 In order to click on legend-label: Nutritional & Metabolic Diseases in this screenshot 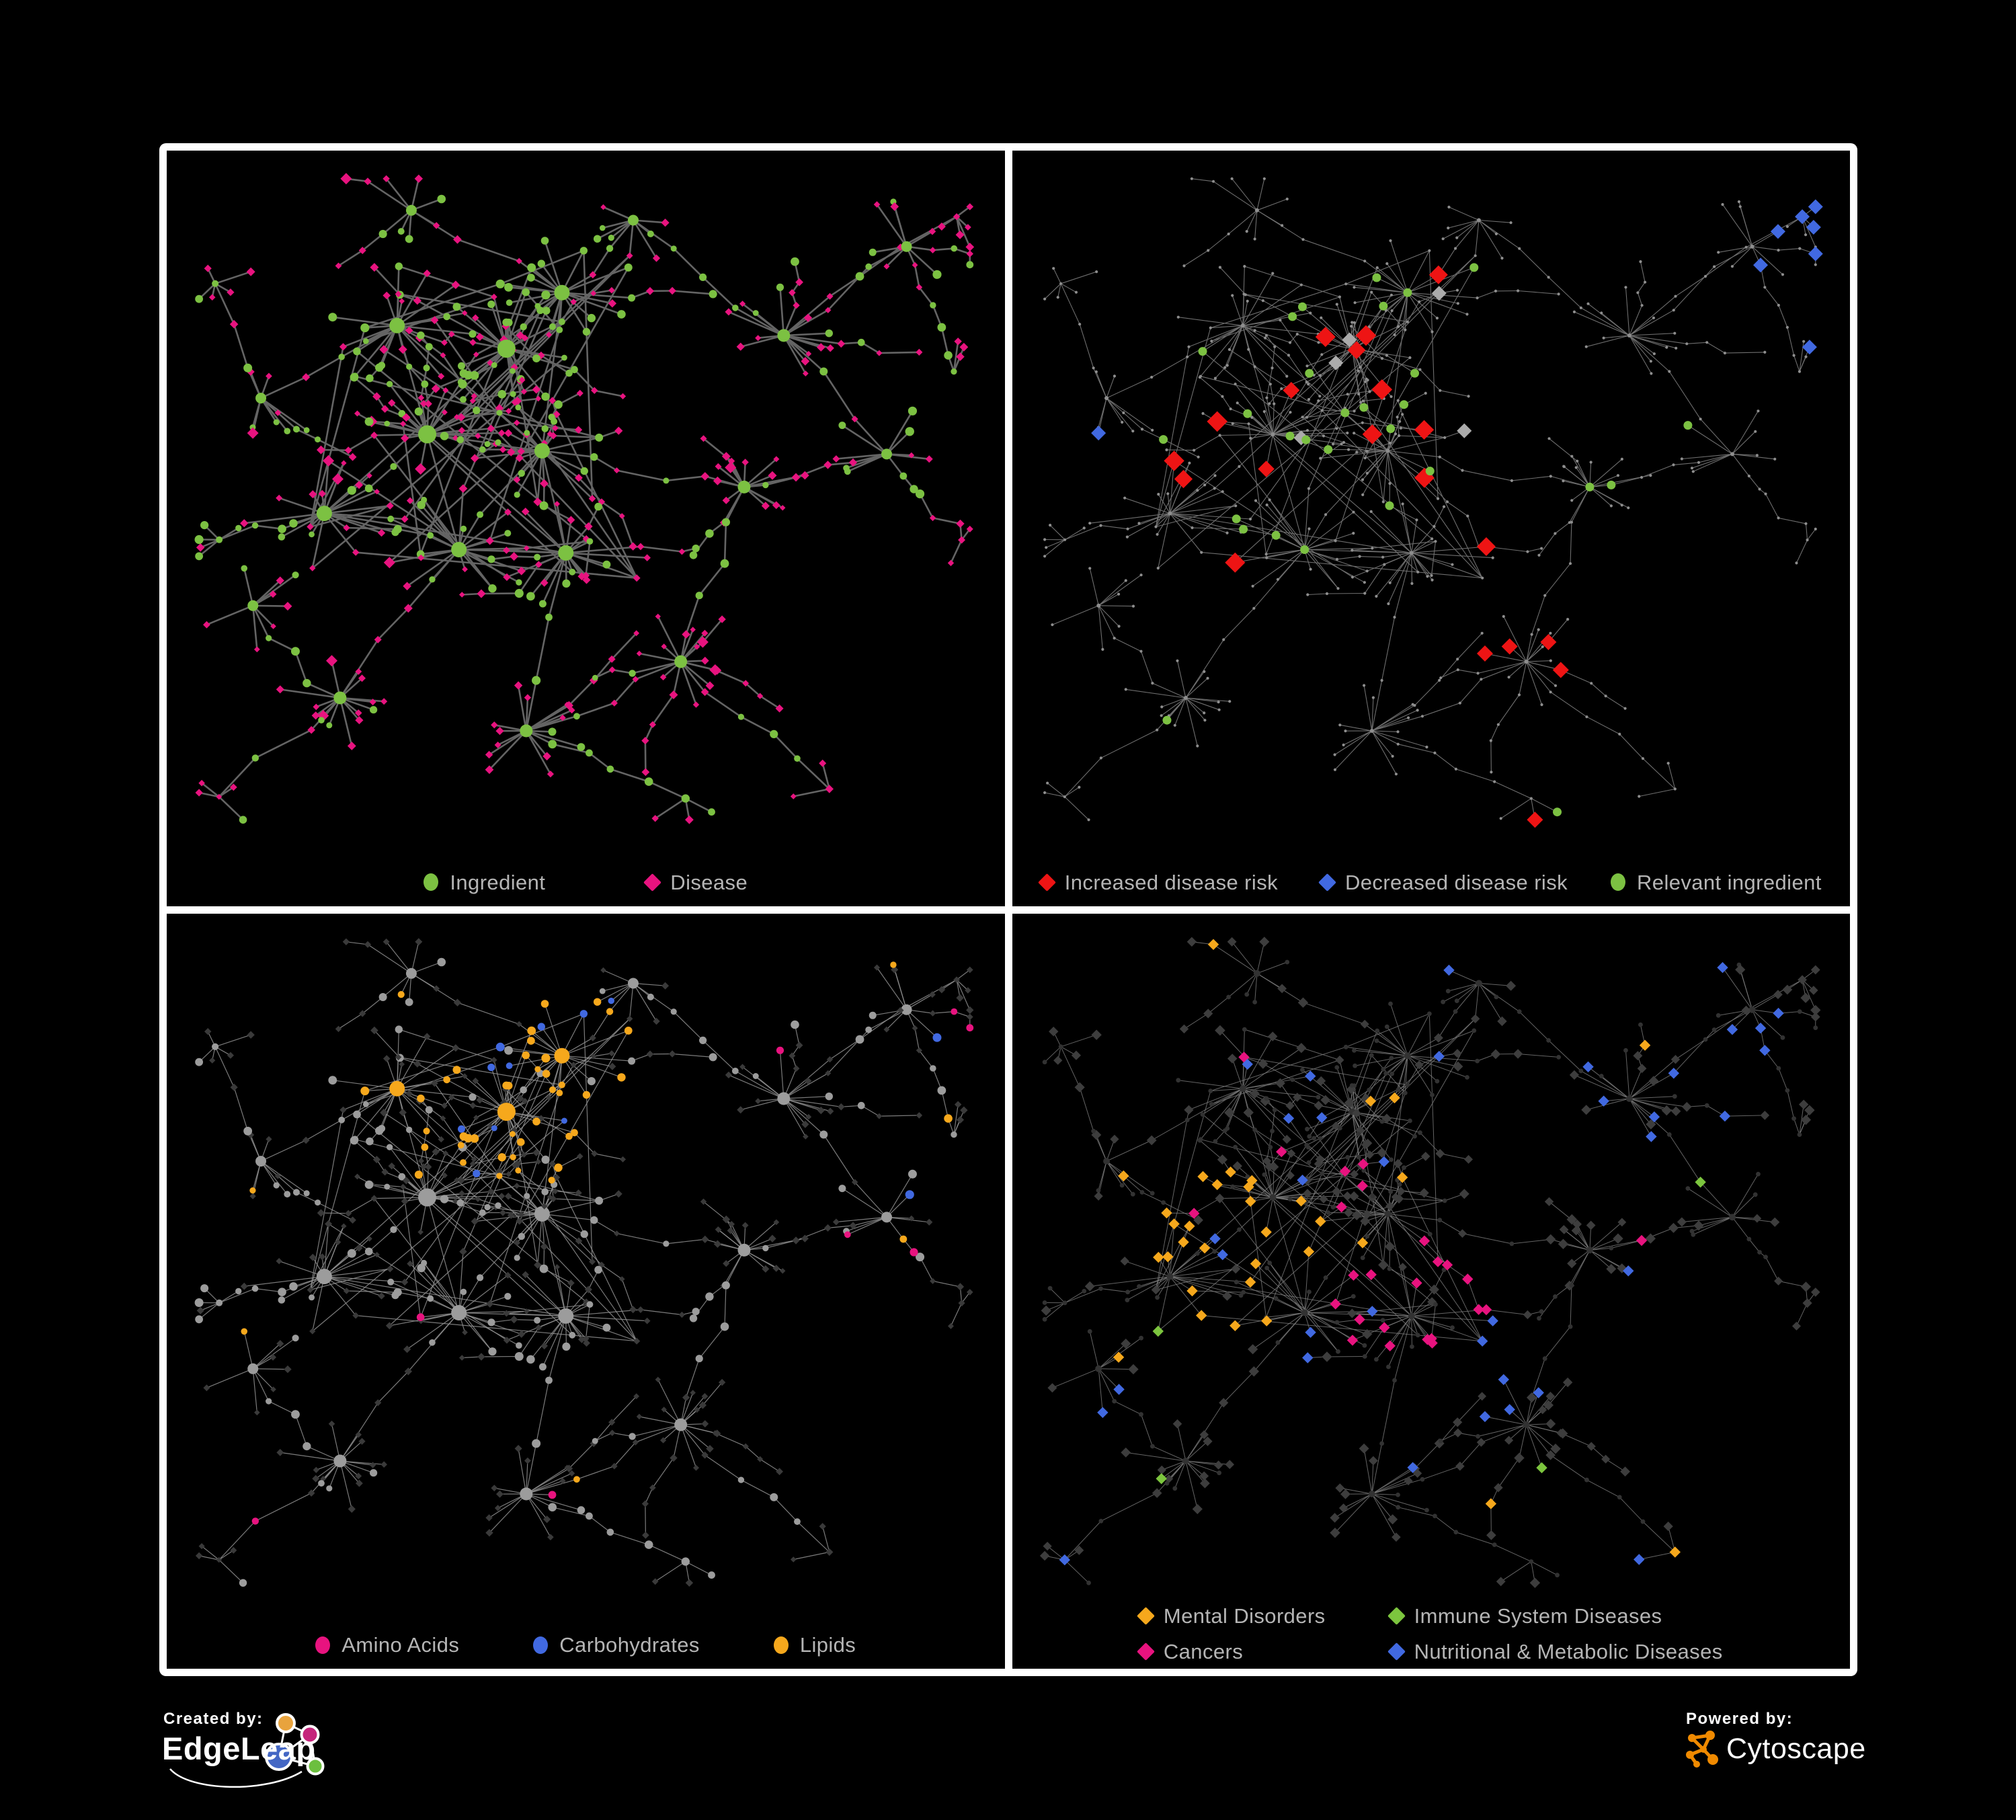, I will do `click(1568, 1651)`.